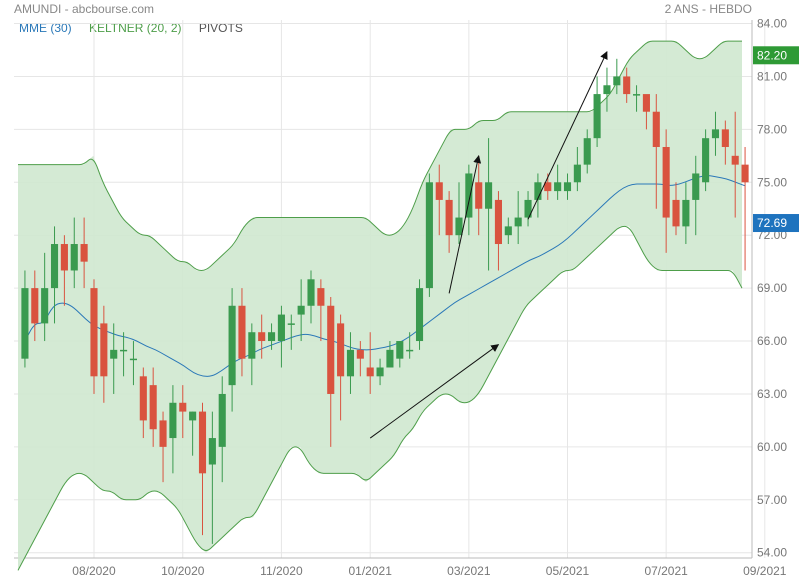  I want to click on legend-keltner: KELTNER (20, 2), so click(135, 28).